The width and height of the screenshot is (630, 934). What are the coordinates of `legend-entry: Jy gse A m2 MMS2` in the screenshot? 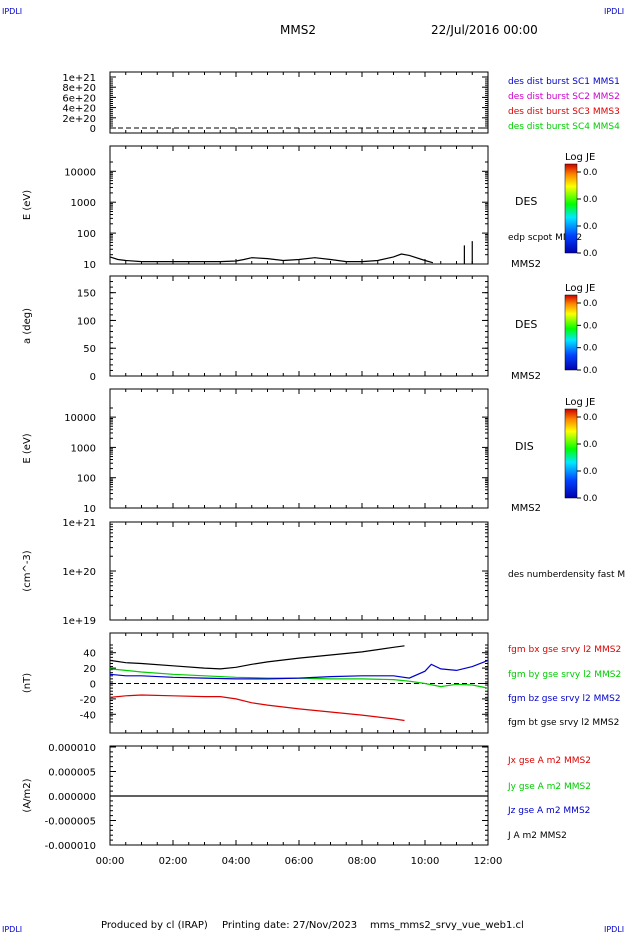 It's located at (549, 787).